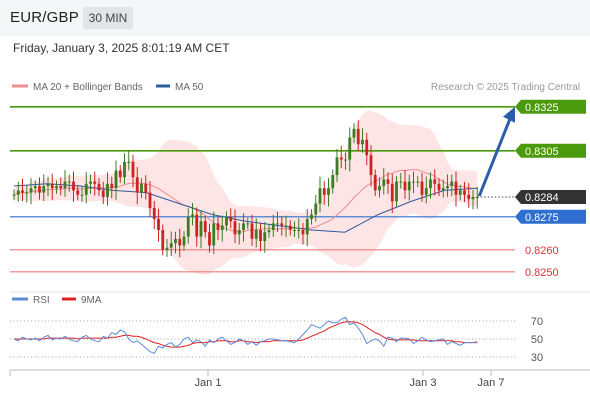 This screenshot has height=400, width=590. I want to click on forecast-arrow-shaft, so click(494, 157).